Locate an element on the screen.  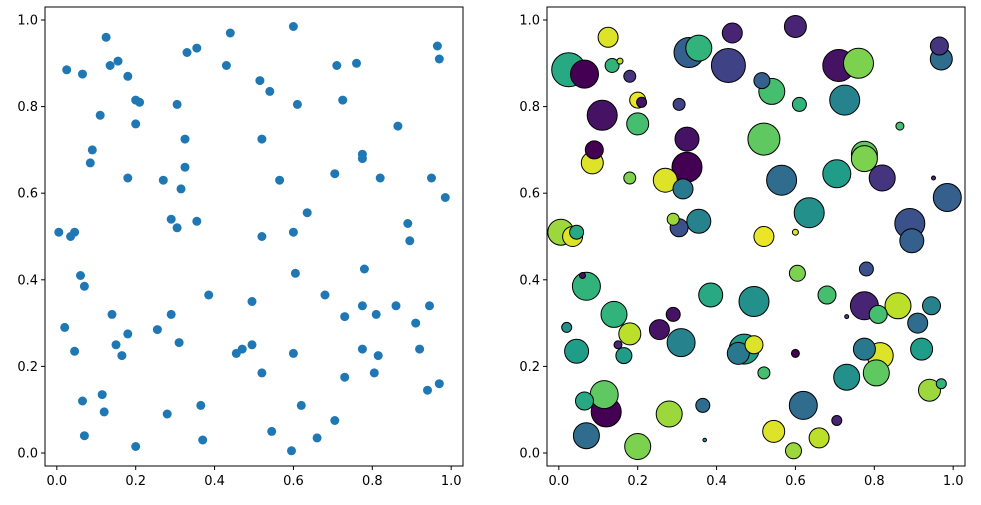
y-tick-label-5: 1.0 is located at coordinates (529, 20).